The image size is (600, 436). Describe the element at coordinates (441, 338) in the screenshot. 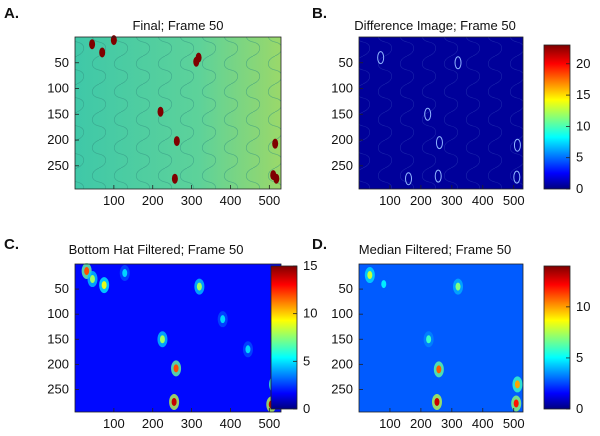

I see `axes-d-frame` at that location.